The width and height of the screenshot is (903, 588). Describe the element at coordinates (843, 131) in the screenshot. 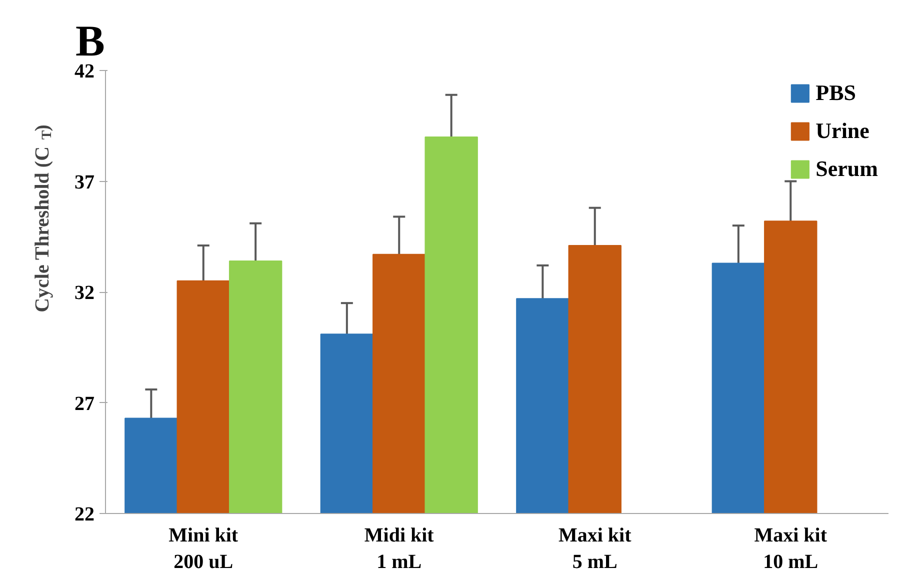

I see `legend-label: Urine` at that location.